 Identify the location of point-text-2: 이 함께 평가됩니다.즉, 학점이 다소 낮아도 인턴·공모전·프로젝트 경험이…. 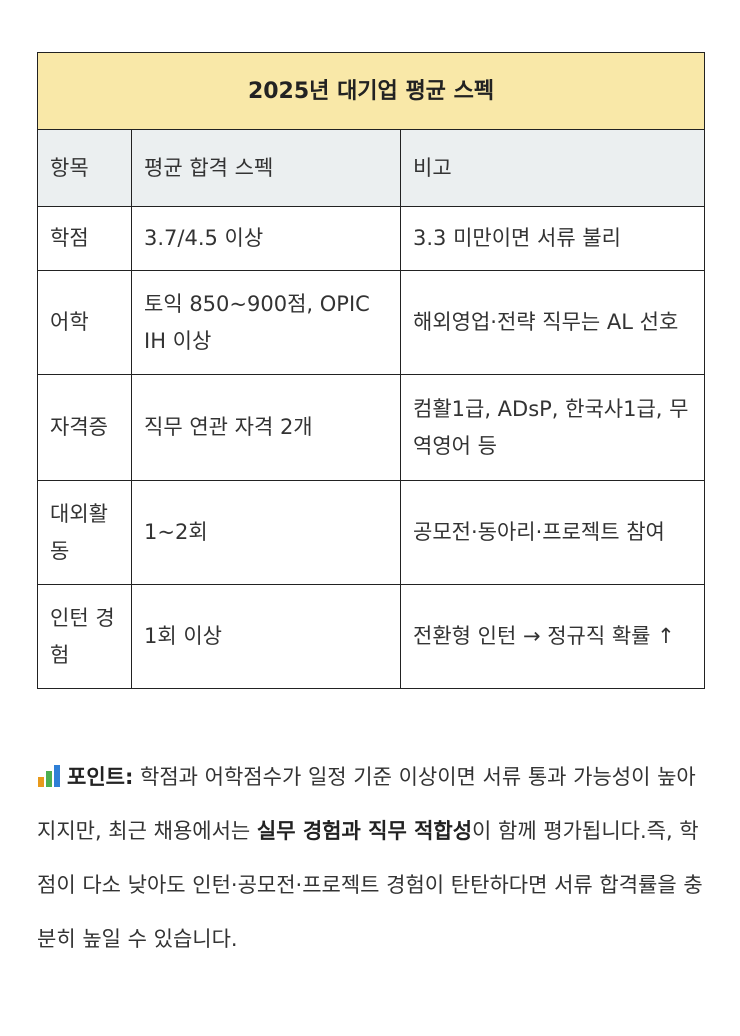
(370, 885).